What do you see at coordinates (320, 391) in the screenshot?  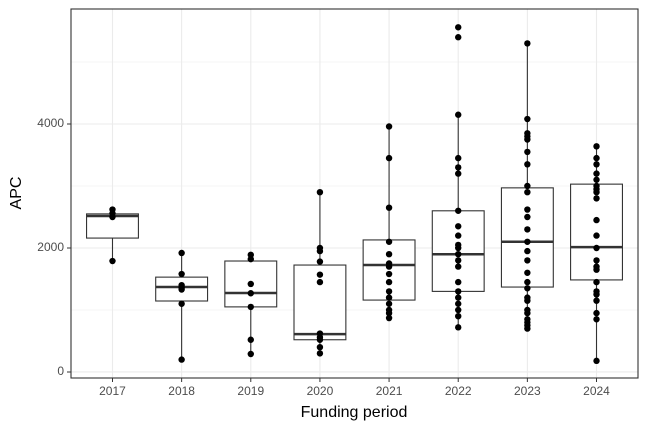 I see `x-tick-label: 2020` at bounding box center [320, 391].